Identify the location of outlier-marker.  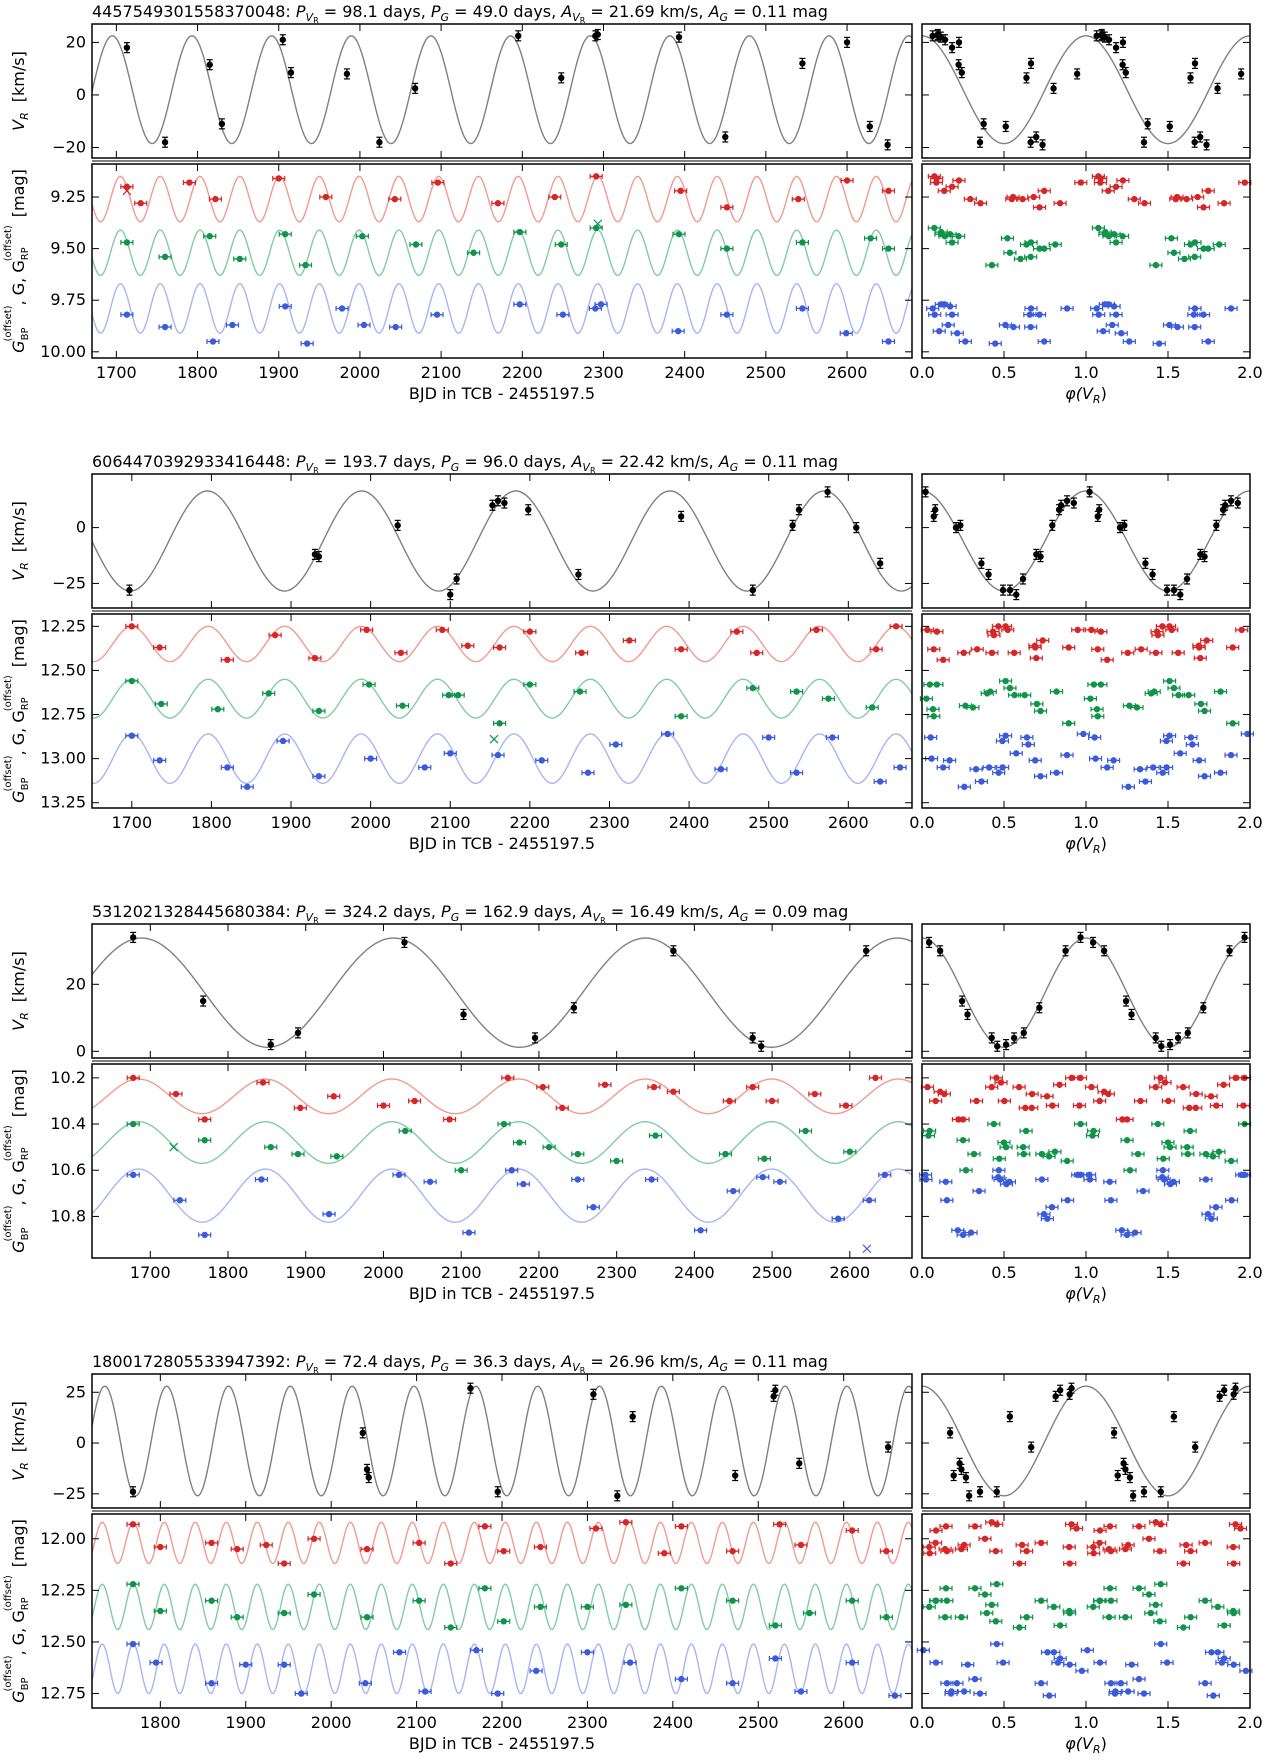
(598, 224).